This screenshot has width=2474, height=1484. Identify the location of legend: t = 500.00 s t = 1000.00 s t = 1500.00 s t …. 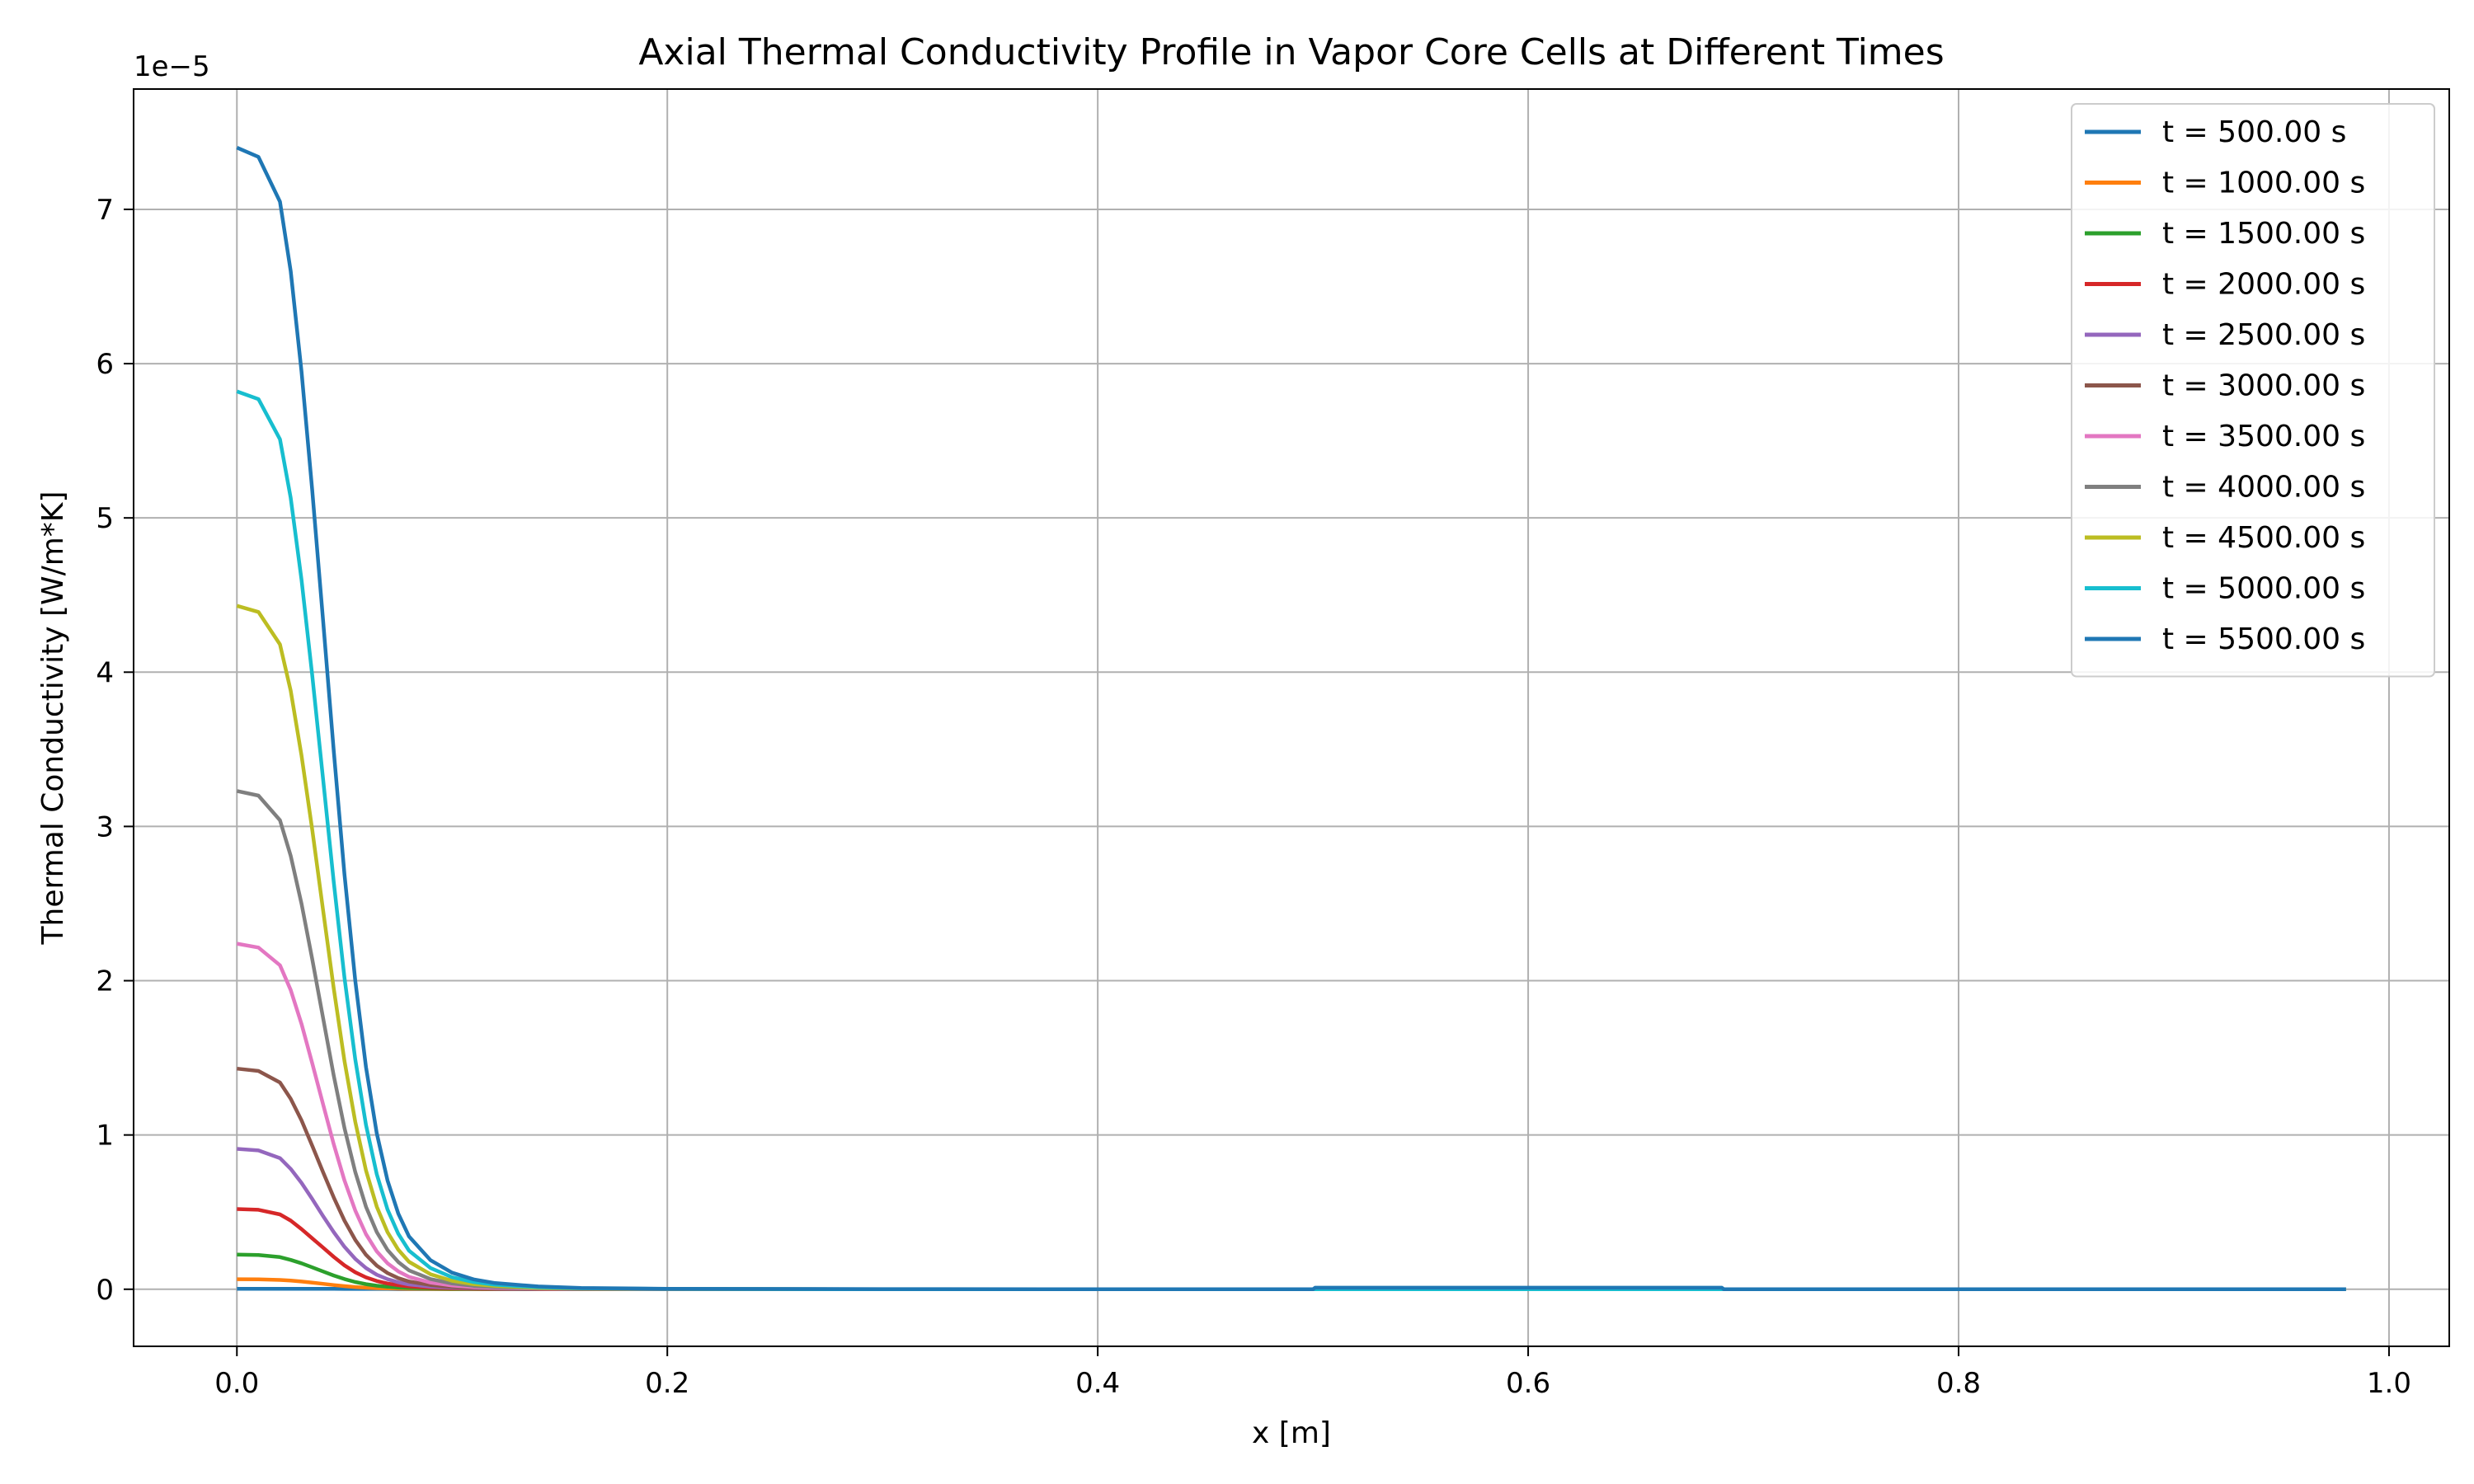
(2253, 390).